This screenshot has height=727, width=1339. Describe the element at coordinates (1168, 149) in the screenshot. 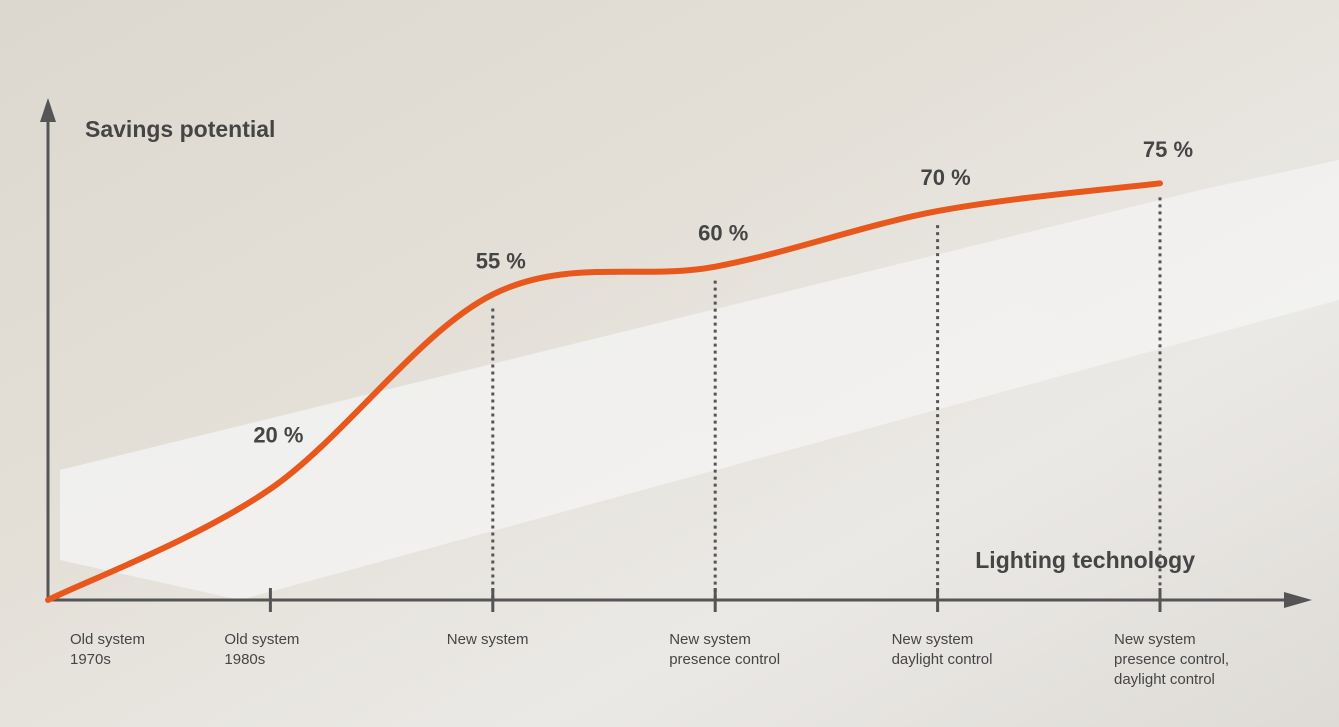

I see `value-label: 75 %` at that location.